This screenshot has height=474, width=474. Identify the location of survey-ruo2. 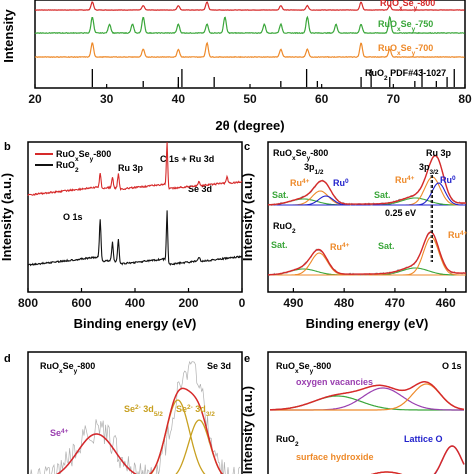
(134, 238).